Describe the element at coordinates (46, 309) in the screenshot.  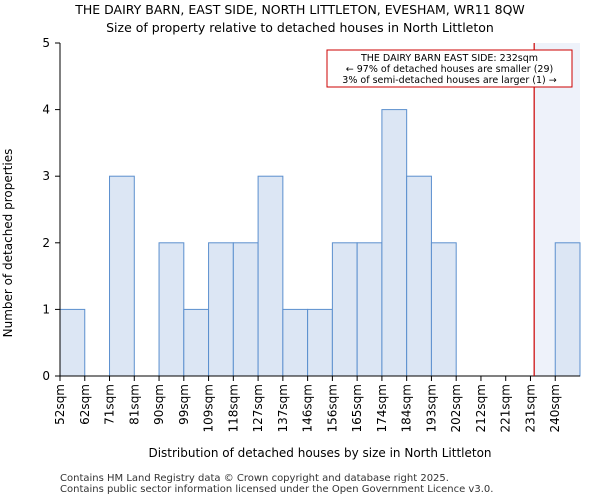
I see `y-tick-label: 1` at that location.